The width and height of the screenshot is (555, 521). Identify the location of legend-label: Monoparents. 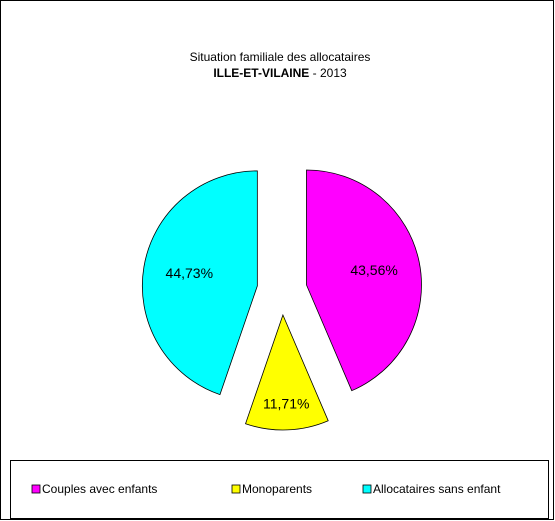
(277, 489).